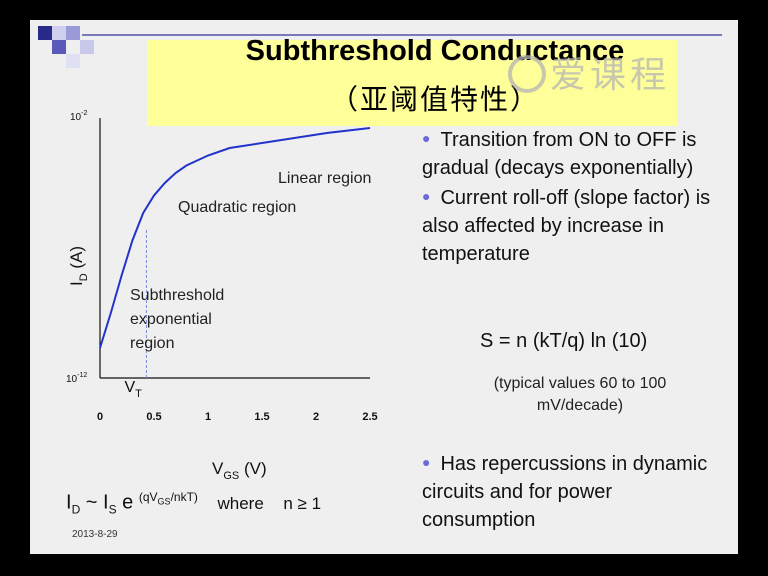 The height and width of the screenshot is (576, 768). What do you see at coordinates (324, 178) in the screenshot?
I see `annotation-linear-region: Linear region` at bounding box center [324, 178].